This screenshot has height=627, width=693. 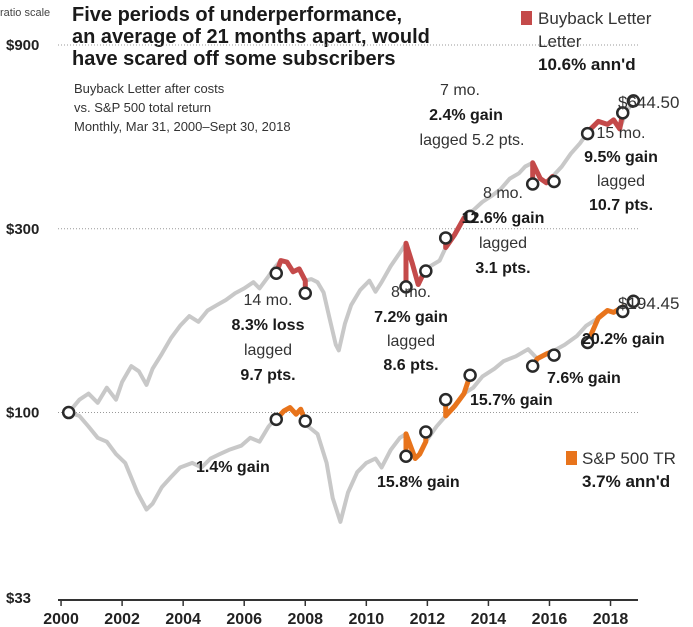 What do you see at coordinates (122, 619) in the screenshot?
I see `x-tick-label: 2002` at bounding box center [122, 619].